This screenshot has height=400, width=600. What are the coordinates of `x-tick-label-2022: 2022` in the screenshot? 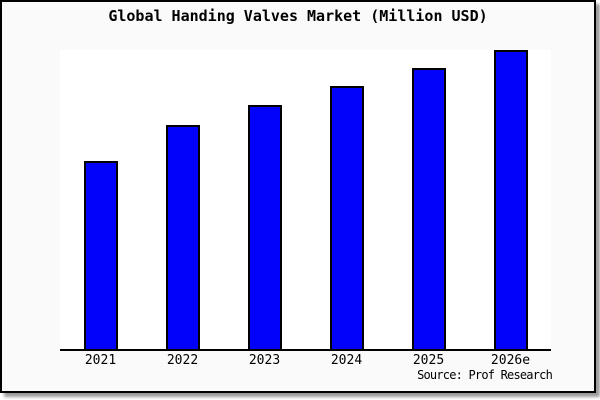 It's located at (182, 360).